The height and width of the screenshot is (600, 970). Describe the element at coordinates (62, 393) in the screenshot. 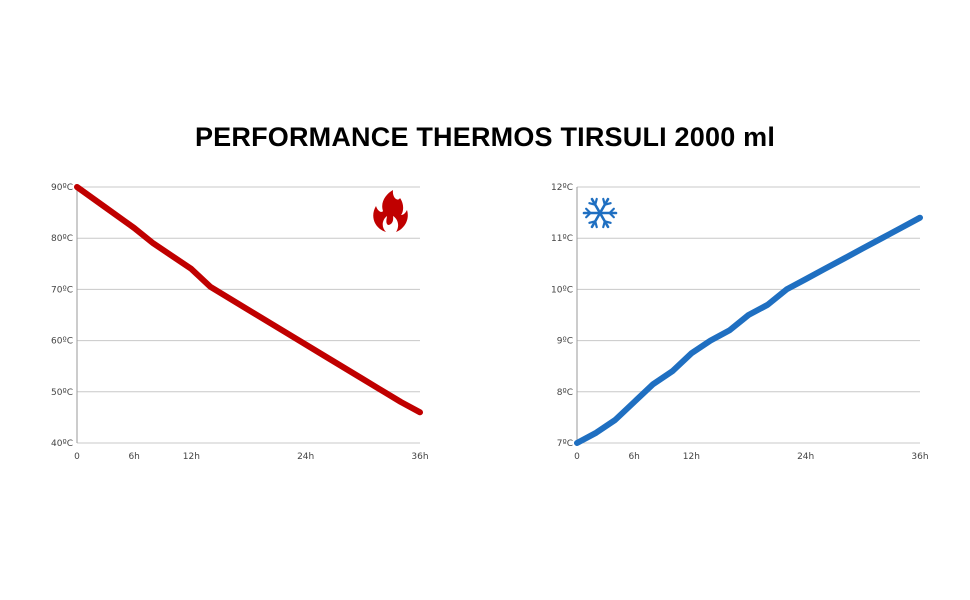

I see `y-tick-label: 50ºC` at that location.